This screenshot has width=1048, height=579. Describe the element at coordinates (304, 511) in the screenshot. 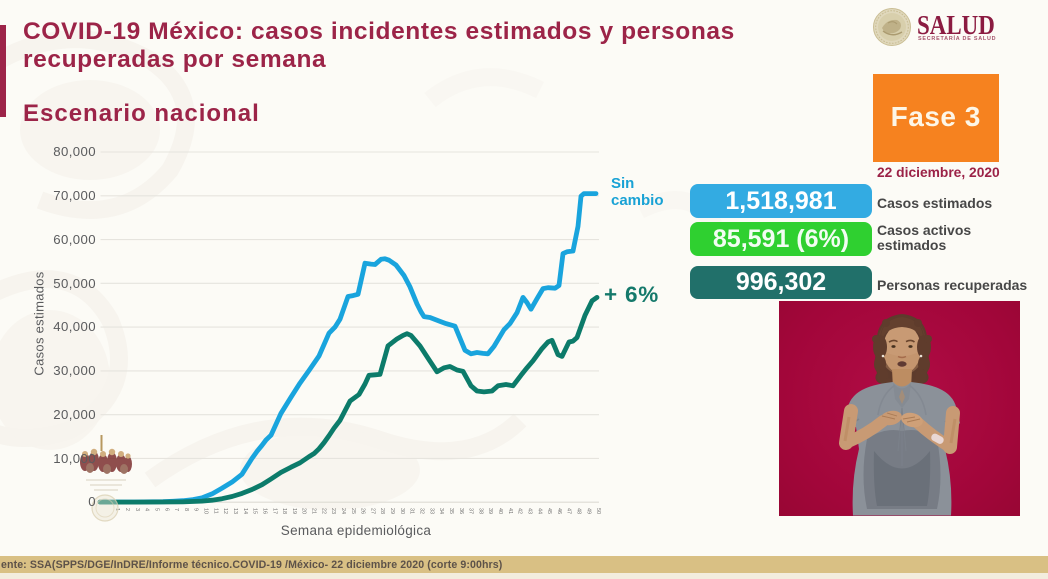

I see `svg-text: 20` at that location.